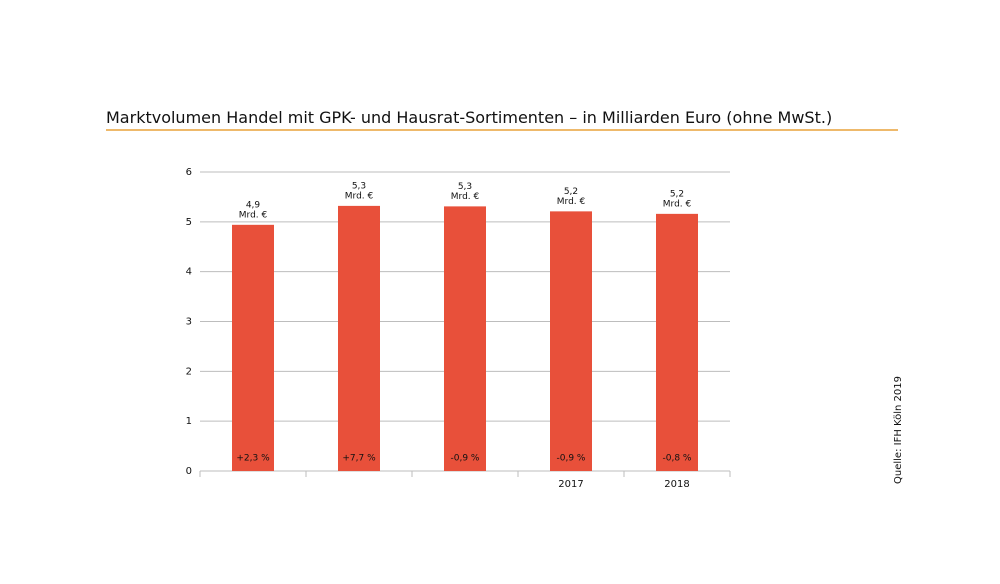 Image resolution: width=1000 pixels, height=584 pixels. I want to click on growth-label: +7,7 %, so click(359, 459).